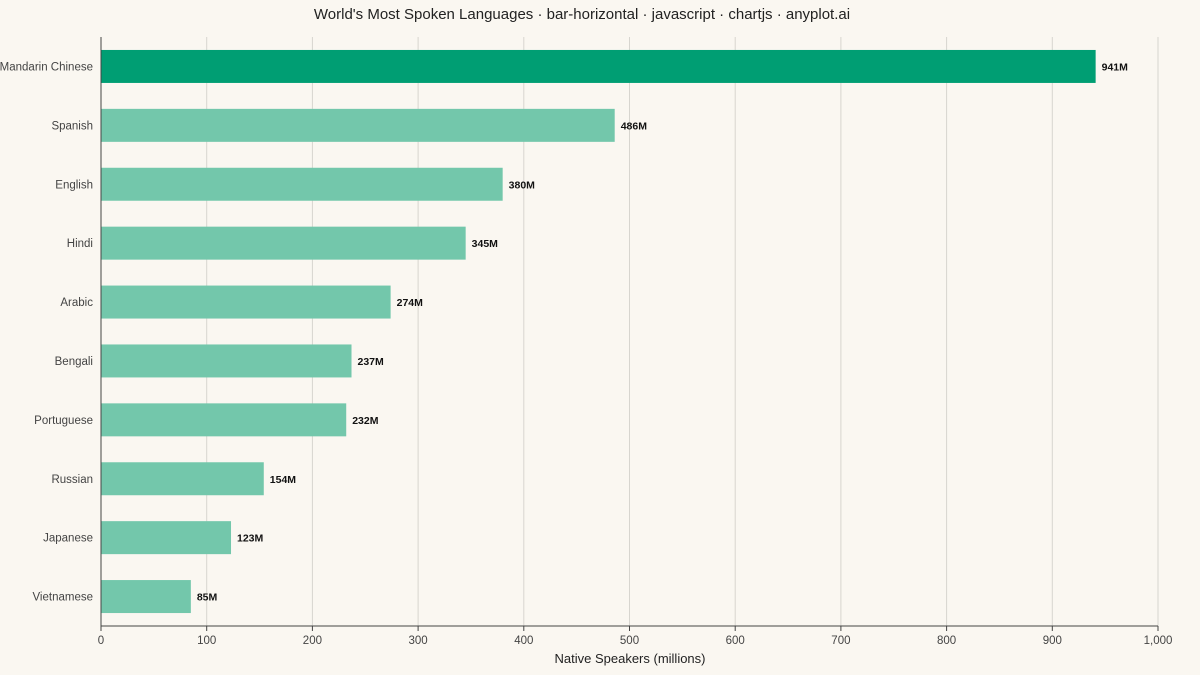 The width and height of the screenshot is (1200, 675). Describe the element at coordinates (283, 480) in the screenshot. I see `bar-value-label: 154M` at that location.